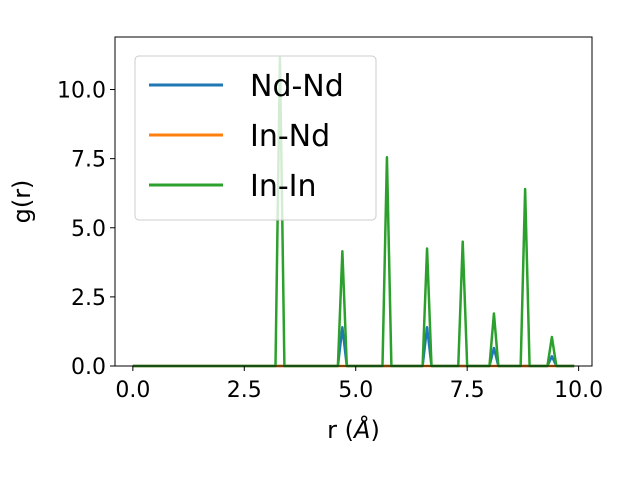  I want to click on y-axis-ticks: 0.0 2.5 5.0 7.5 10.0, so click(86, 229).